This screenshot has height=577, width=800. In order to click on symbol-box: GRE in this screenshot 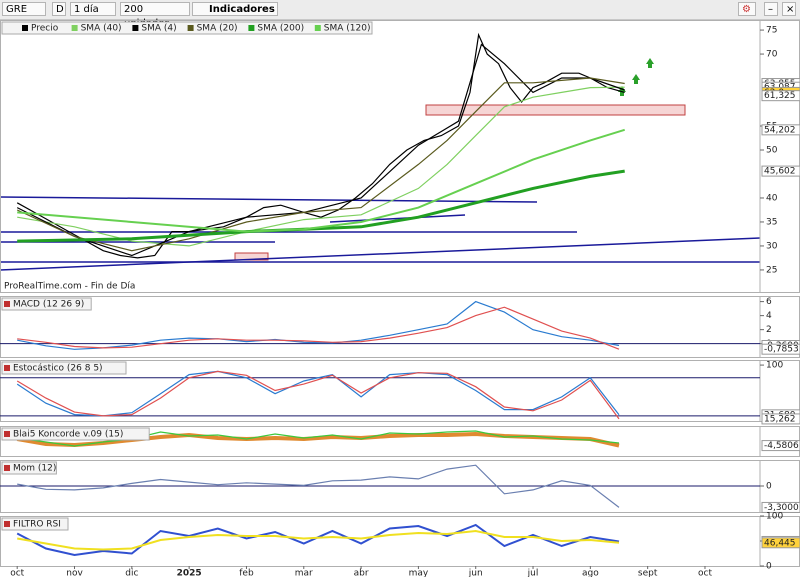, I will do `click(24, 9)`.